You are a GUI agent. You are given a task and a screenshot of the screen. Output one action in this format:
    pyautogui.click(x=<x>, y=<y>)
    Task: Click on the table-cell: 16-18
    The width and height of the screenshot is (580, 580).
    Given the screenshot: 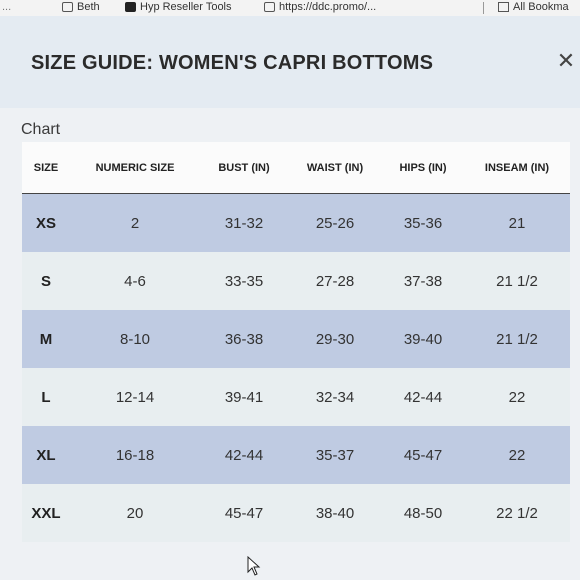 What is the action you would take?
    pyautogui.click(x=135, y=455)
    